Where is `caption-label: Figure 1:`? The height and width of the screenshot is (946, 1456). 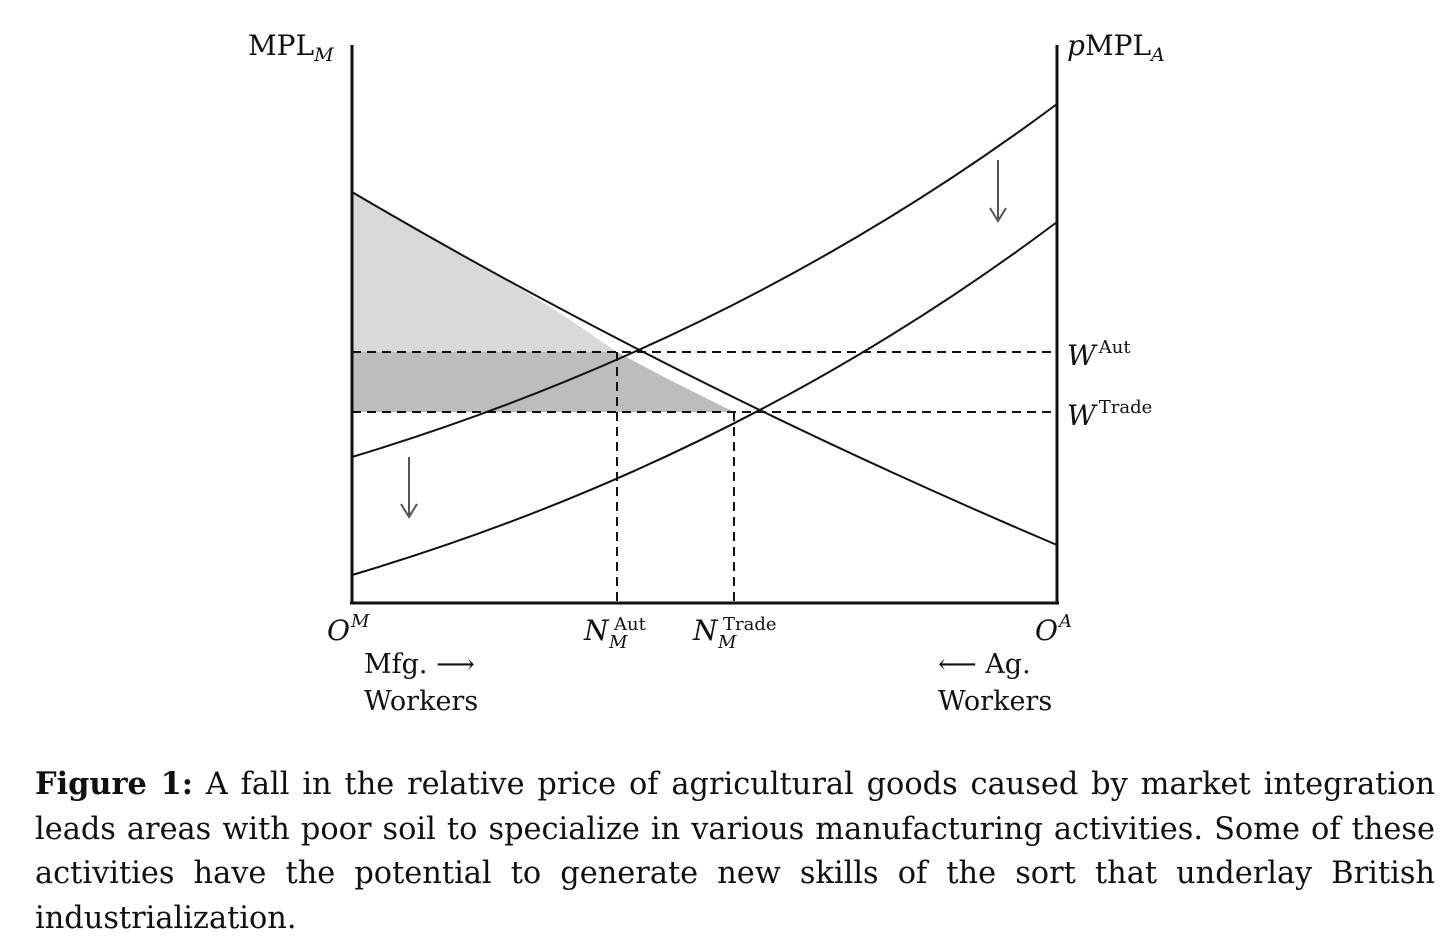
caption-label: Figure 1: is located at coordinates (114, 784).